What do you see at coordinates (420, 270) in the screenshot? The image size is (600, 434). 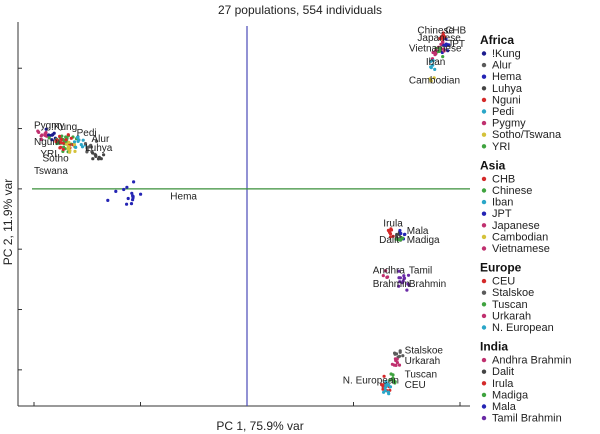 I see `point-annotation: Tamil` at bounding box center [420, 270].